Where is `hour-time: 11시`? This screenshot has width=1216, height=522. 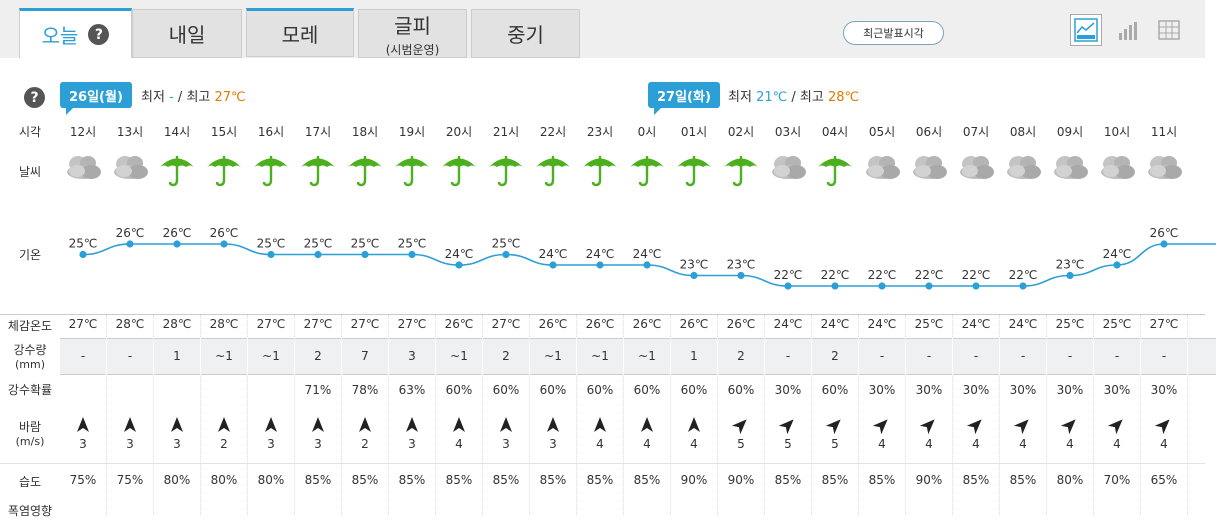 hour-time: 11시 is located at coordinates (1164, 132).